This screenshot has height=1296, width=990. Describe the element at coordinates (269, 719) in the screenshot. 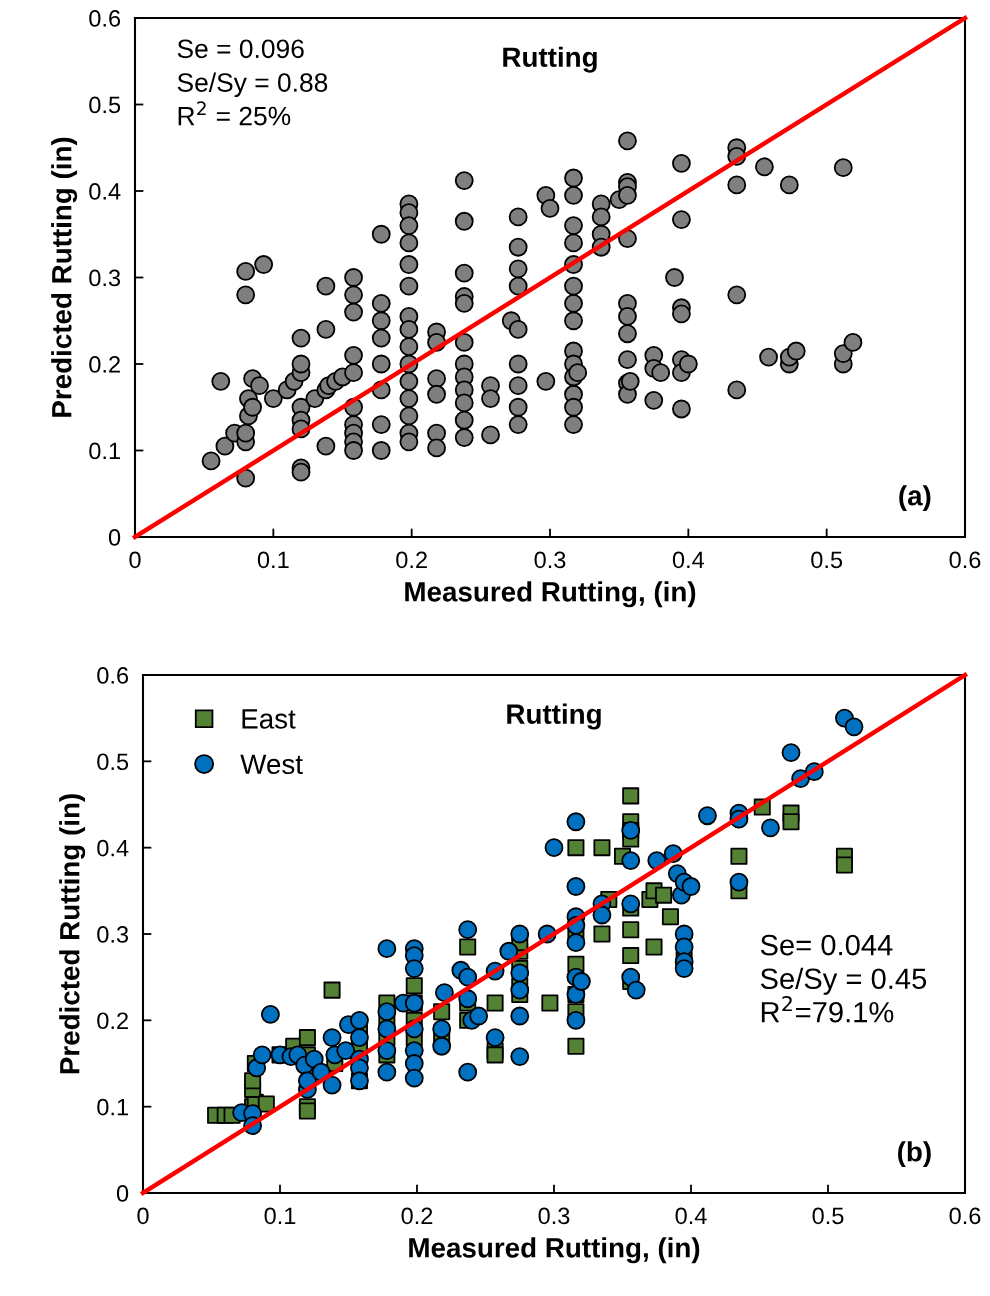

I see `legend-label: East` at that location.